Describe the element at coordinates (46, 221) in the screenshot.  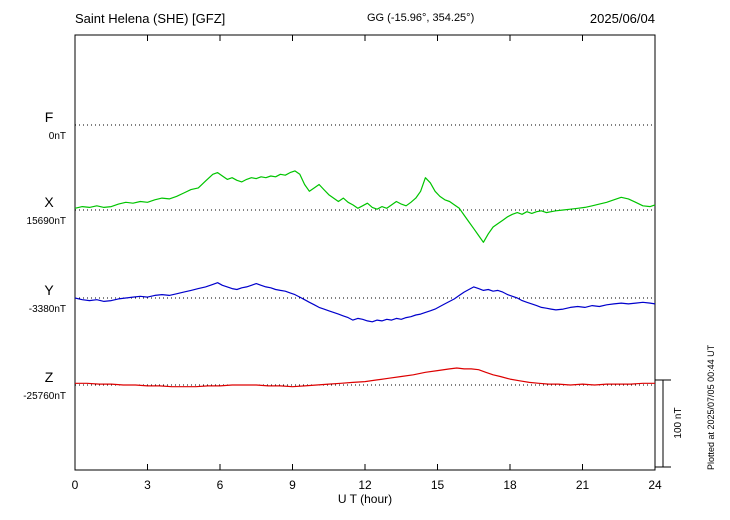
I see `baseline-value-X: 15690nT` at that location.